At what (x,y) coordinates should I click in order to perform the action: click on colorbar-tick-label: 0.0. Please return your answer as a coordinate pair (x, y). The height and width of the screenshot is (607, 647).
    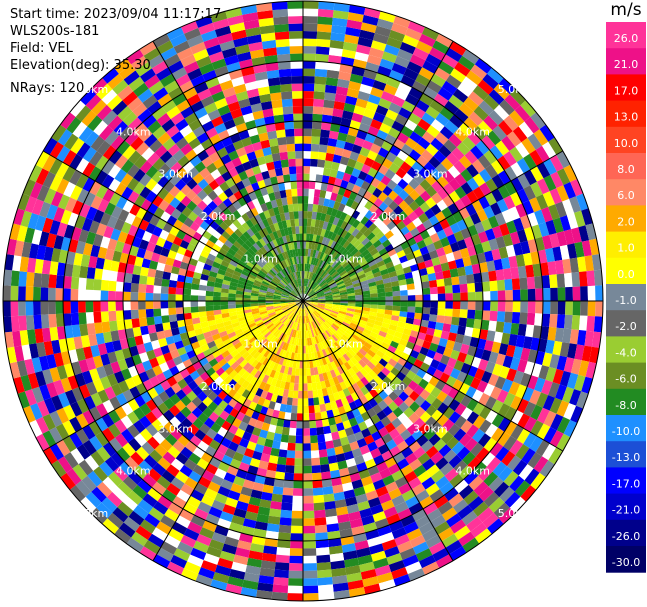
    Looking at the image, I should click on (626, 274).